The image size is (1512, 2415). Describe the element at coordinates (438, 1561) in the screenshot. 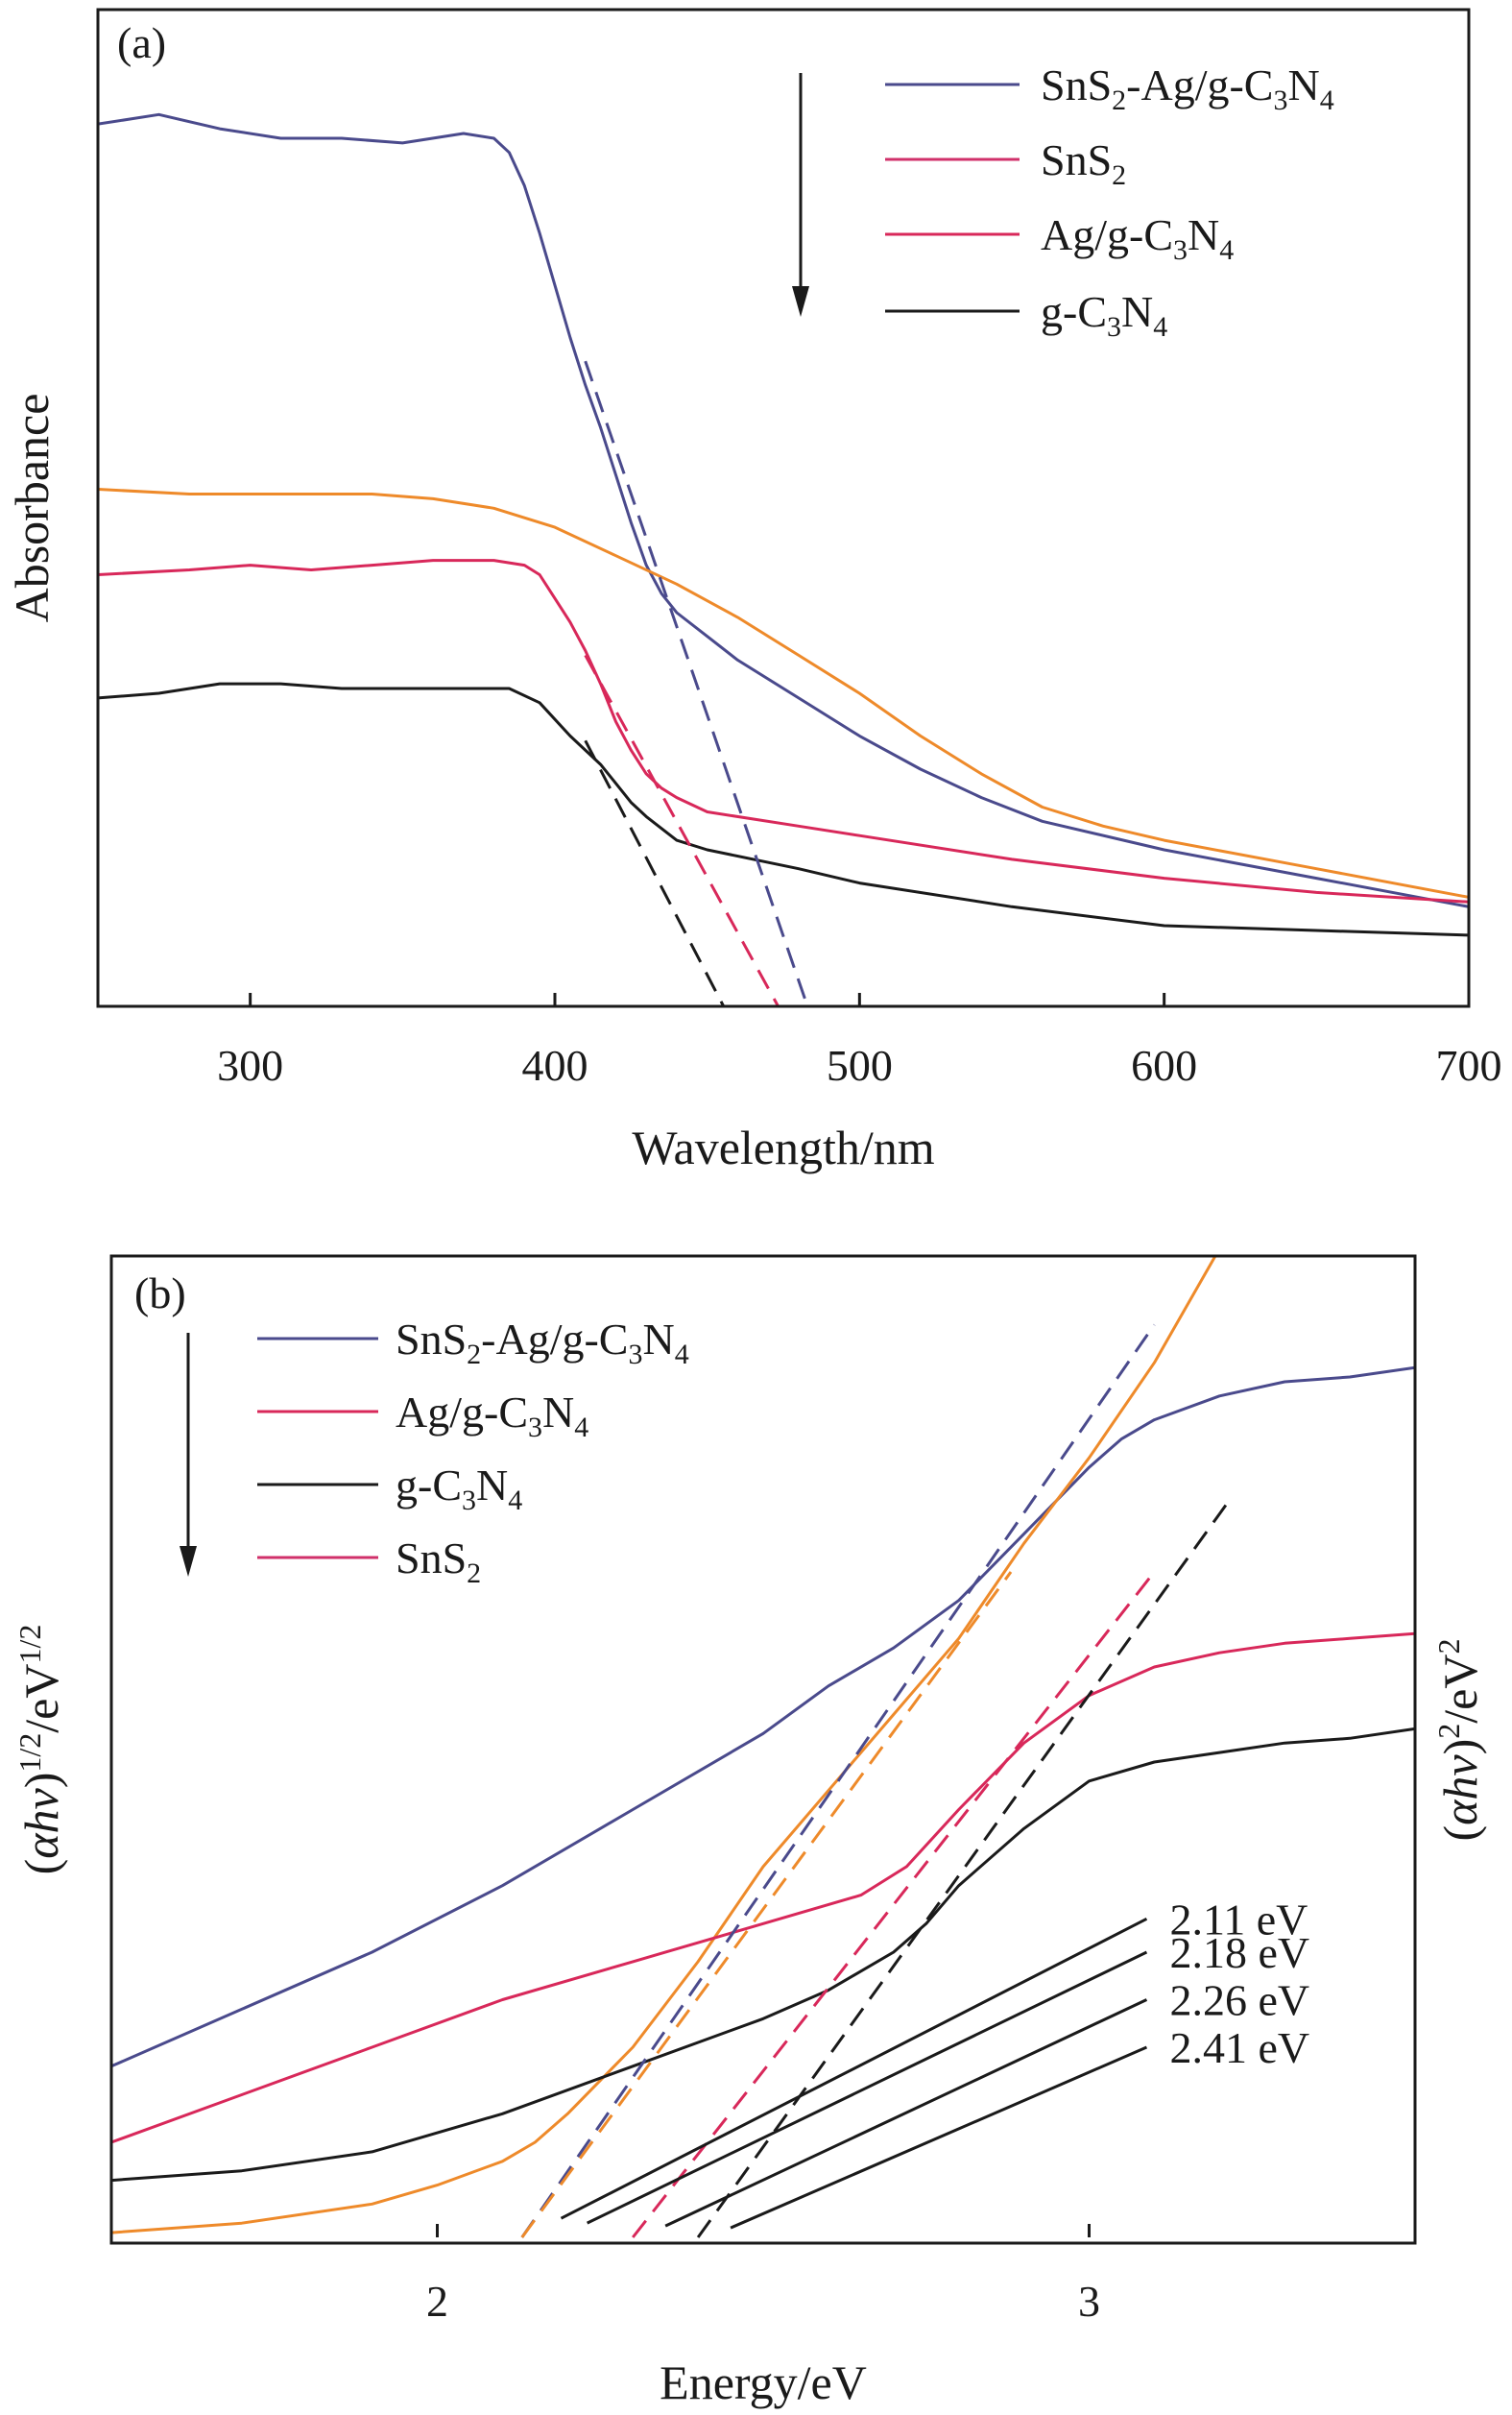

I see `legend-b-label-sns2: SnS2` at that location.